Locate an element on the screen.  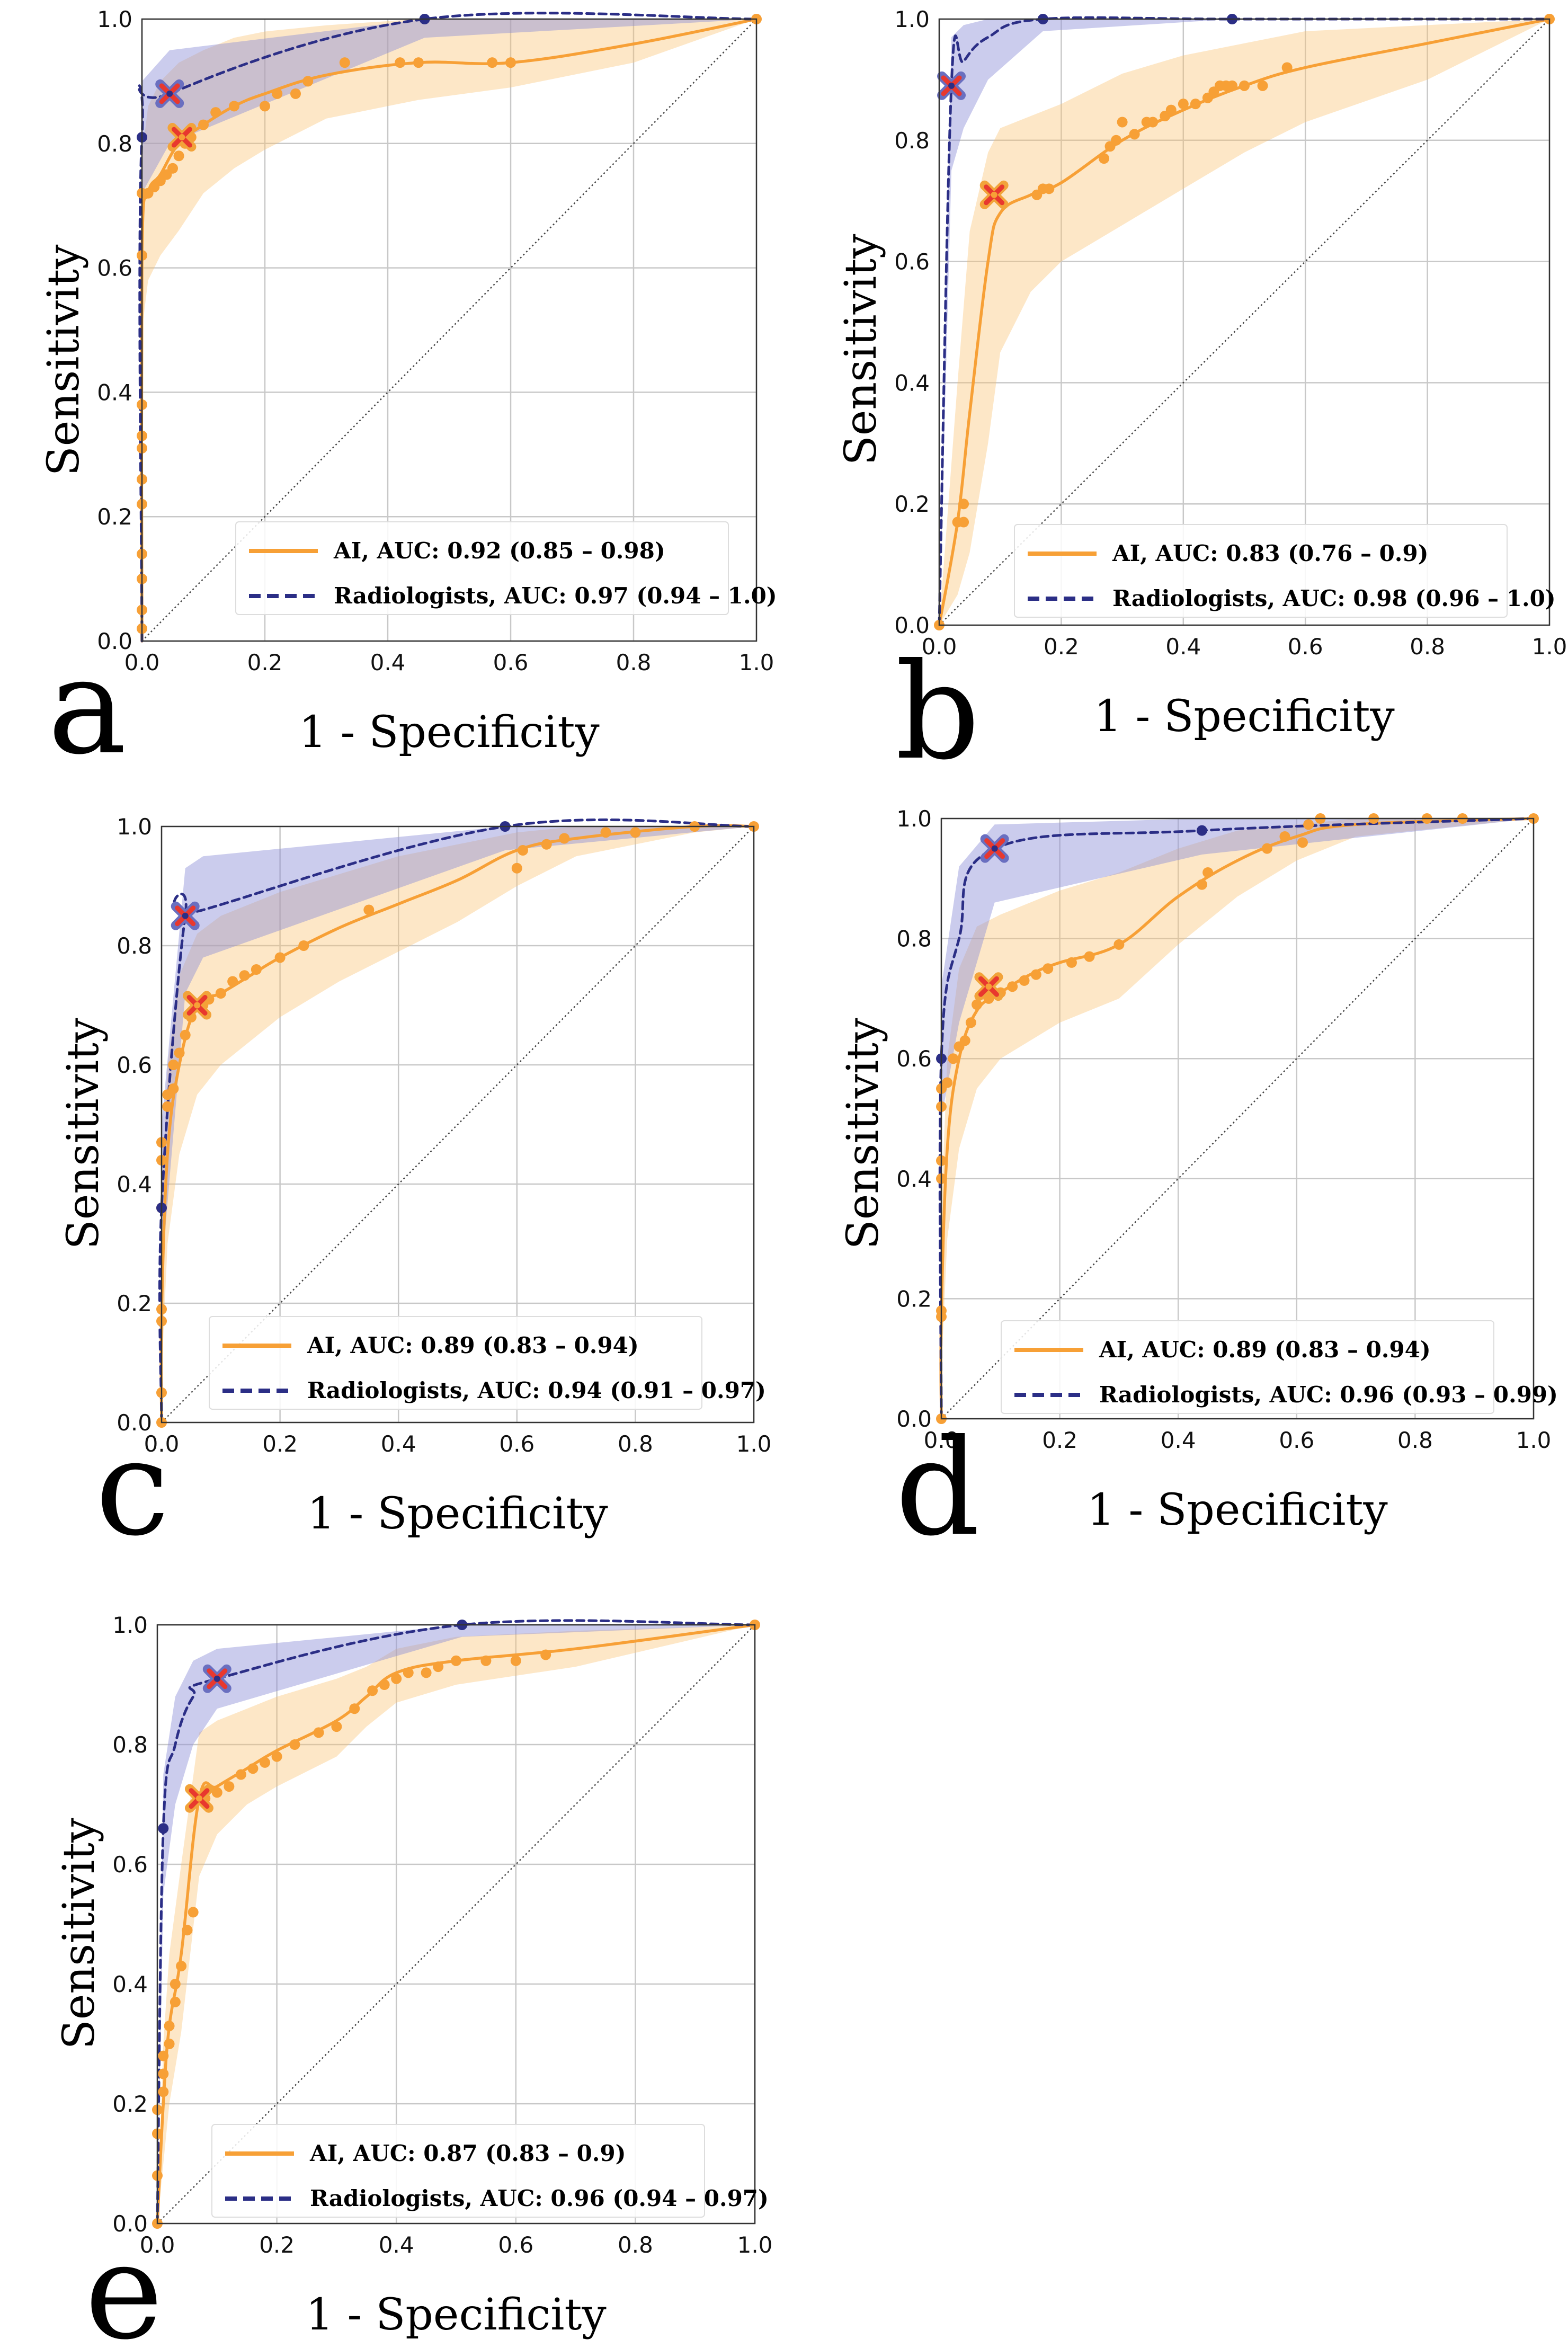
panel-letter: a is located at coordinates (87, 706).